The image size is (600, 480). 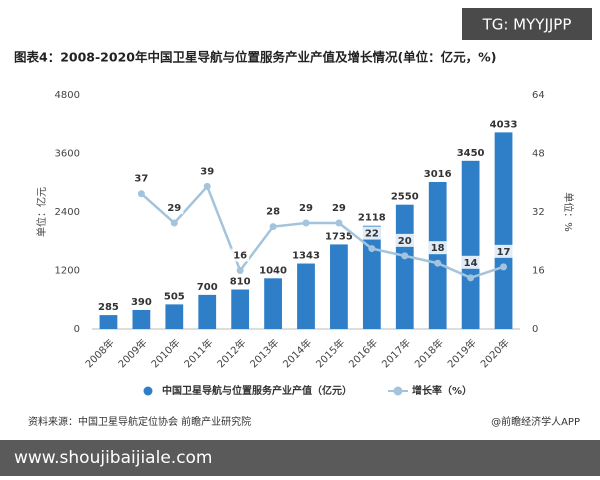 I want to click on bar-value-label: 810, so click(x=240, y=282).